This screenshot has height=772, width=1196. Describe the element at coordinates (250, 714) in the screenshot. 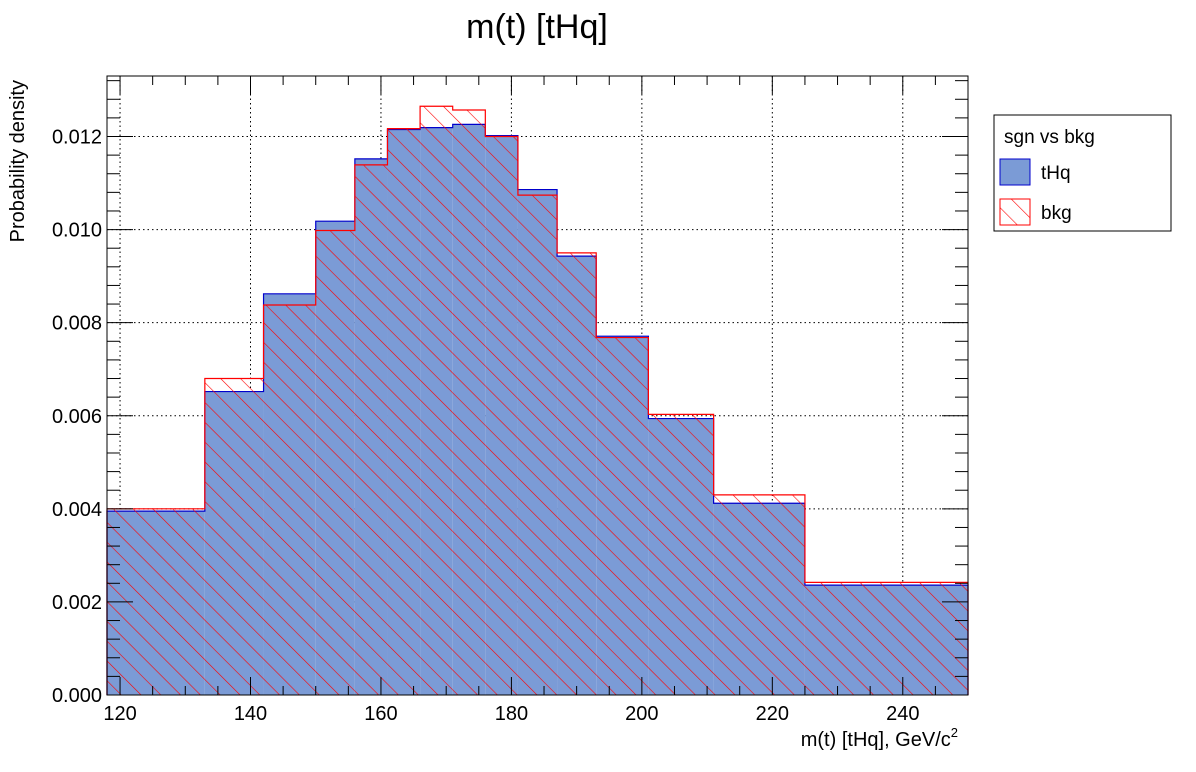

I see `x-tick-label: 140` at that location.